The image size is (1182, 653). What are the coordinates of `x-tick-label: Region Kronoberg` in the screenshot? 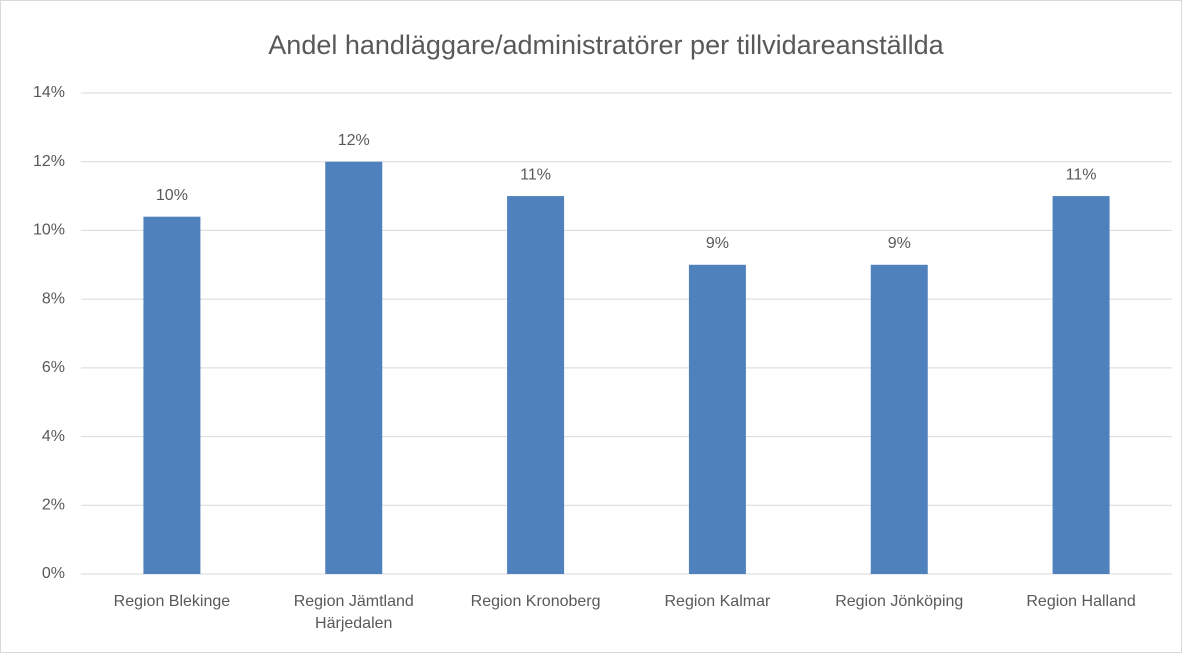 It's located at (535, 601).